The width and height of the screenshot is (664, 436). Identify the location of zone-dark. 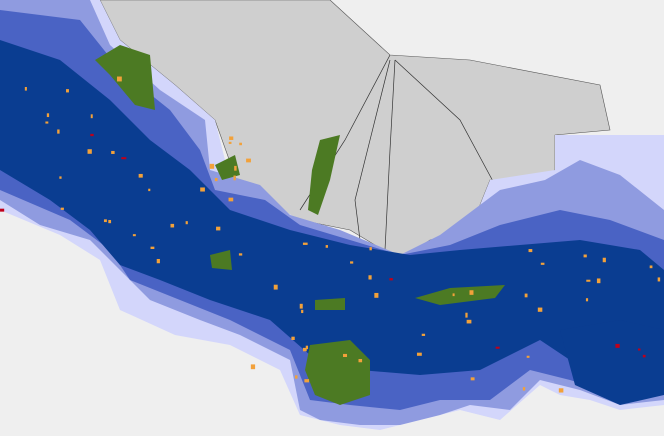
(612, 362).